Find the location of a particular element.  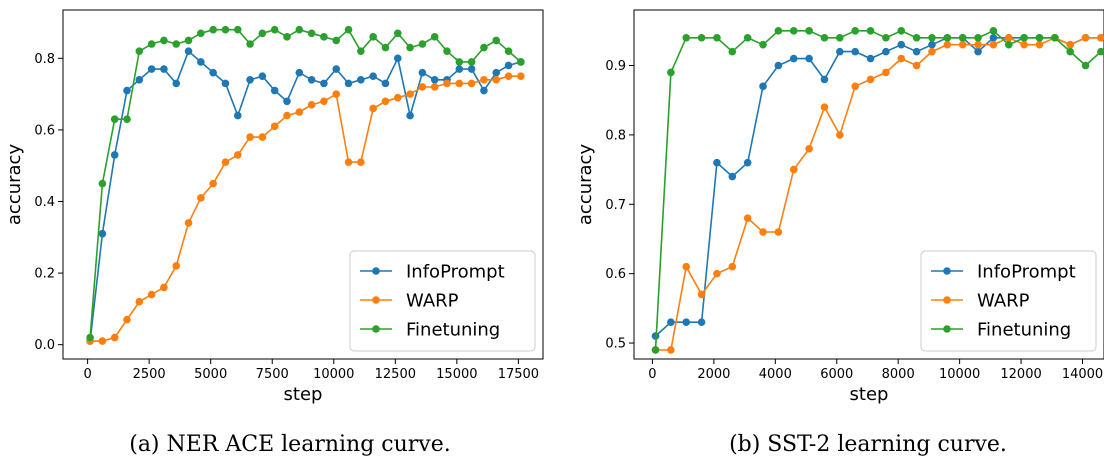

y-tick-label: 0.6 is located at coordinates (615, 274).